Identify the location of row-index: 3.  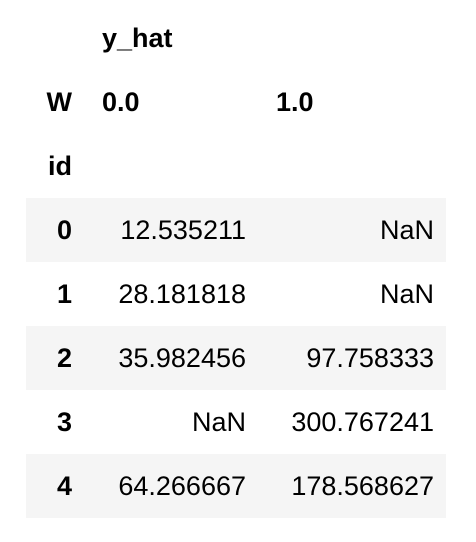
(64, 422).